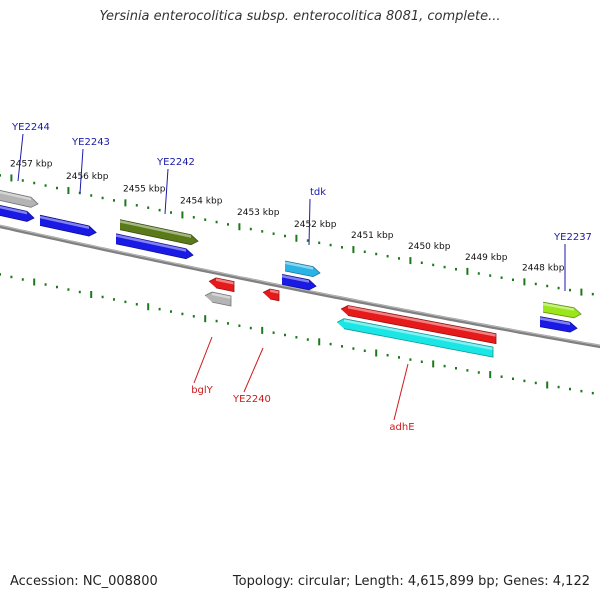  What do you see at coordinates (144, 189) in the screenshot?
I see `ruler-label: 2455 kbp` at bounding box center [144, 189].